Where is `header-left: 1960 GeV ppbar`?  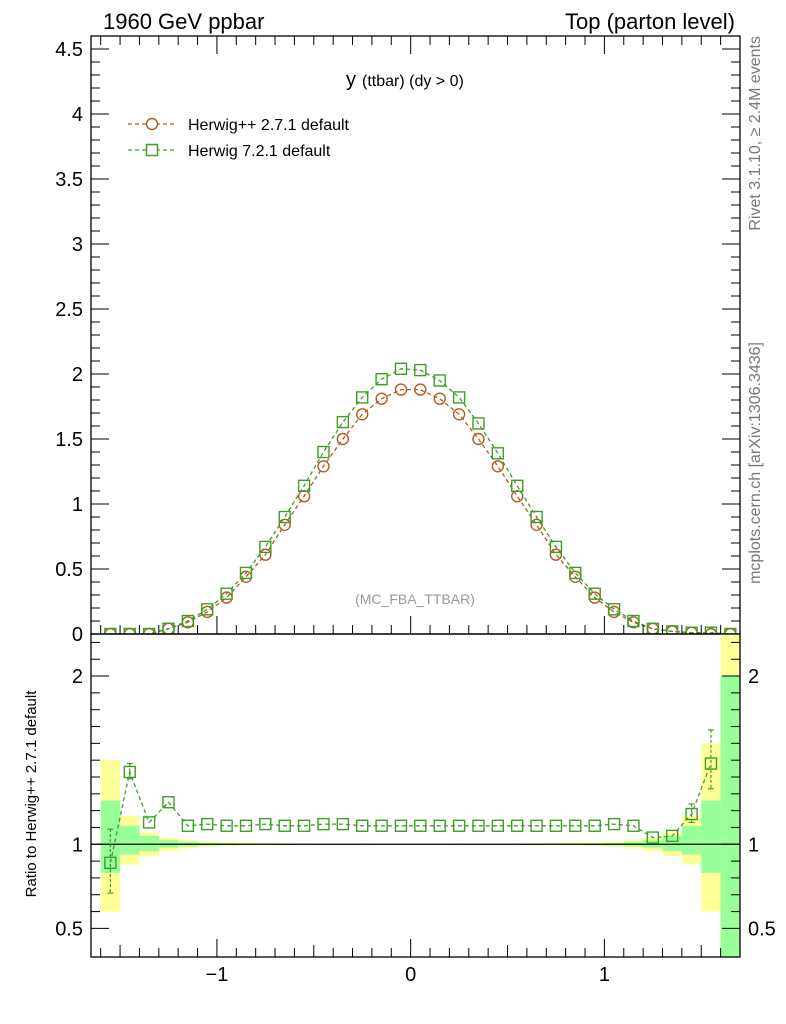 header-left: 1960 GeV ppbar is located at coordinates (183, 21).